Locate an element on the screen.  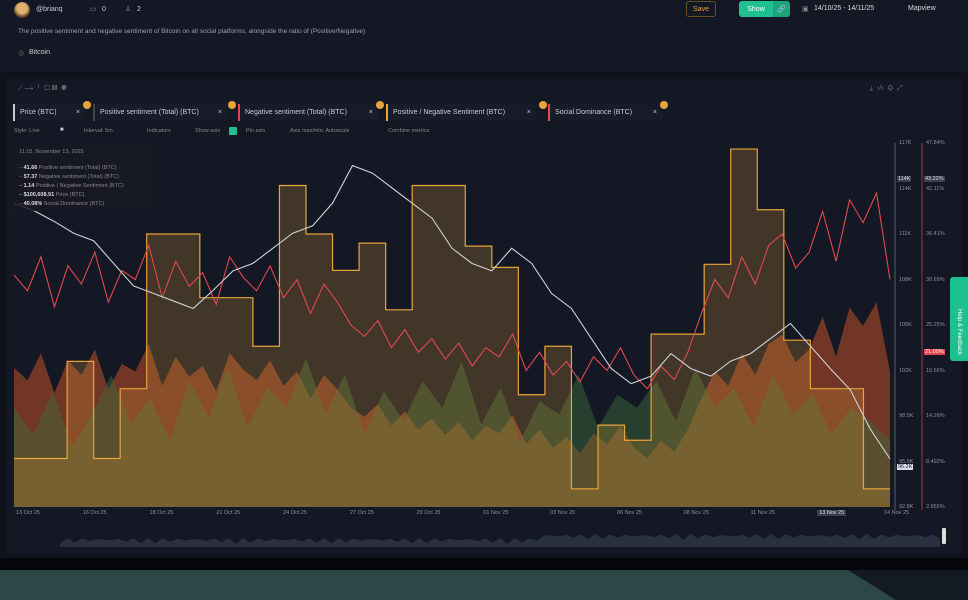
pct-tick: 19.56% is located at coordinates (935, 370).